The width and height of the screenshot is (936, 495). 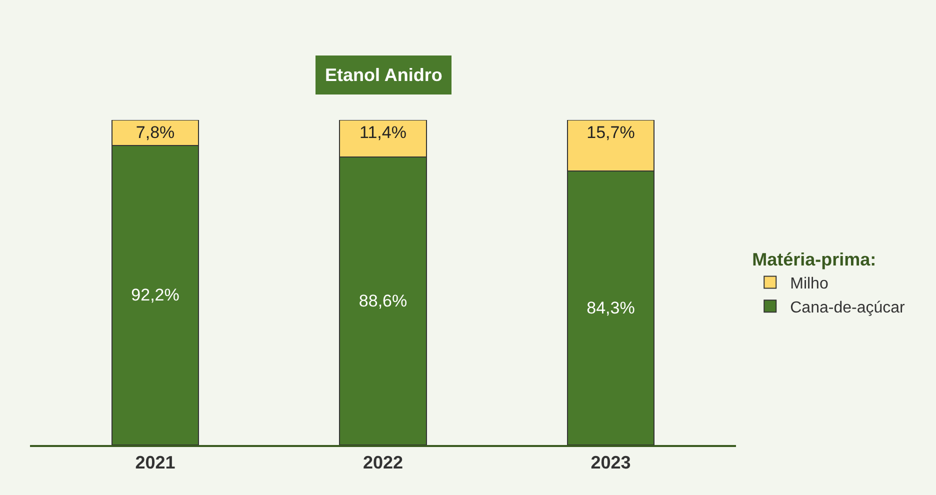 I want to click on data-label: 15,7%, so click(x=610, y=132).